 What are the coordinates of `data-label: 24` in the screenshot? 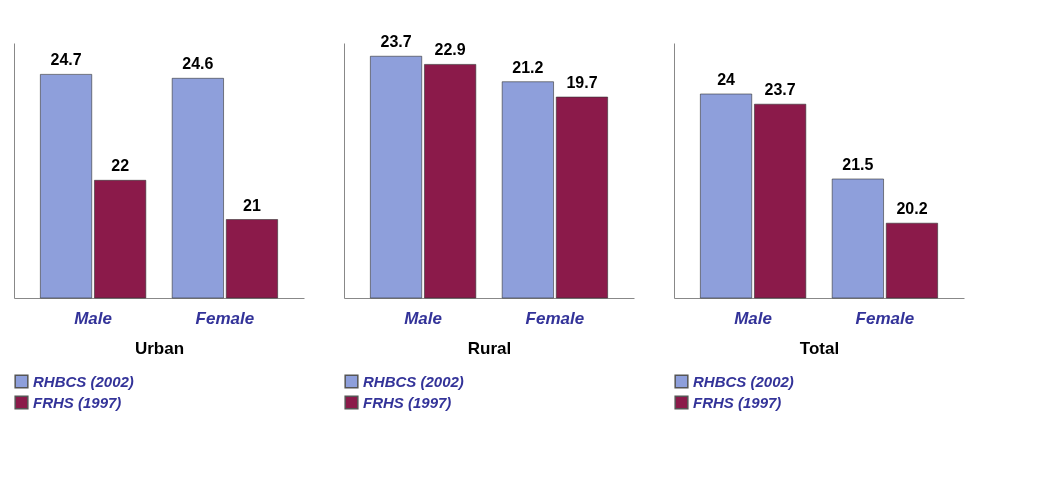 It's located at (726, 79).